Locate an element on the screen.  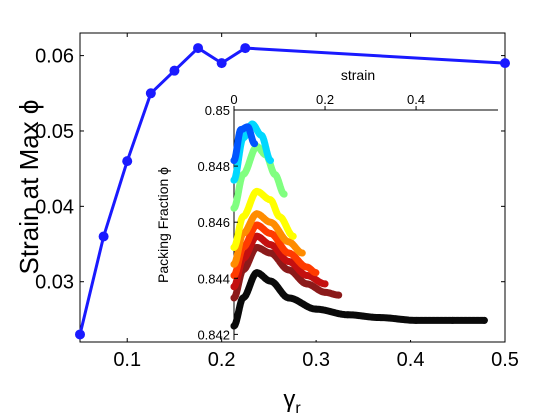
main-x-axis-title: γr is located at coordinates (292, 401).